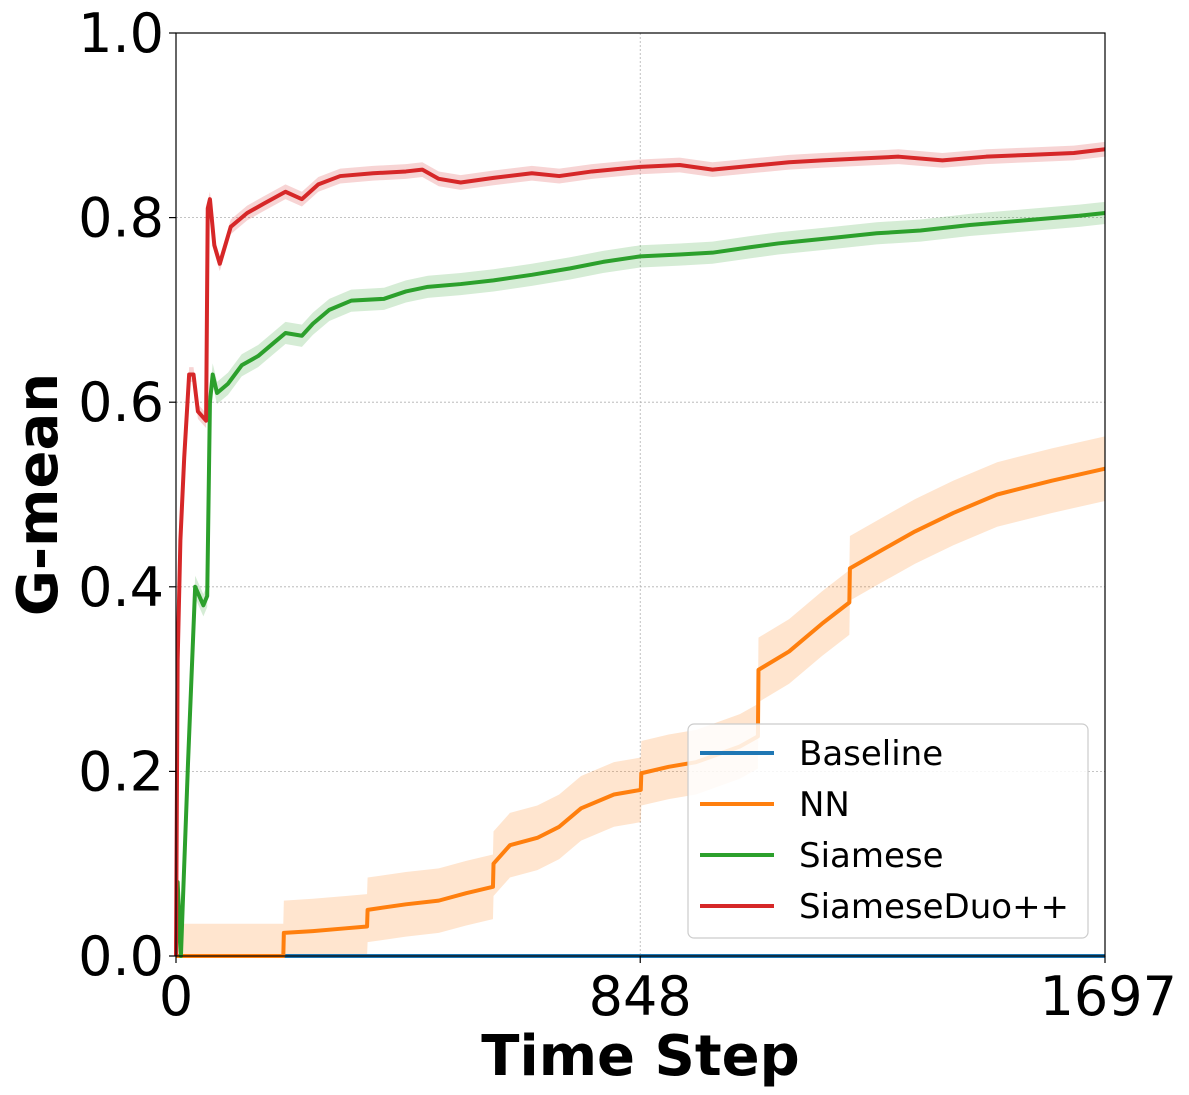 This screenshot has width=1189, height=1095. I want to click on y-tick-label-0: 0.0, so click(121, 956).